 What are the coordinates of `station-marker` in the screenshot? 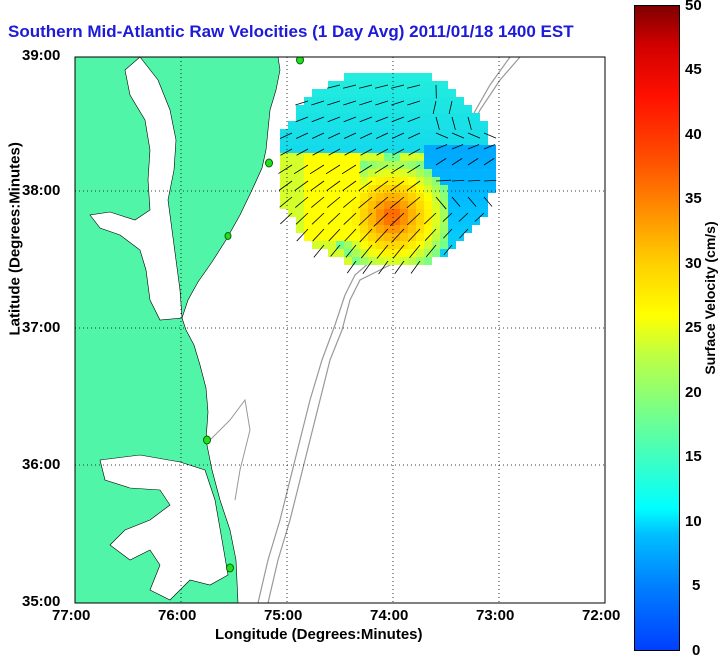 It's located at (230, 568).